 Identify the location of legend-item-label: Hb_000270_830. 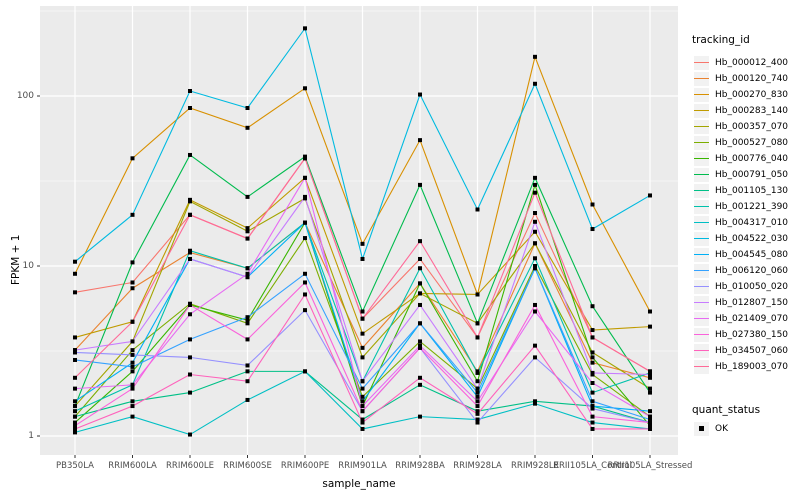
(752, 94).